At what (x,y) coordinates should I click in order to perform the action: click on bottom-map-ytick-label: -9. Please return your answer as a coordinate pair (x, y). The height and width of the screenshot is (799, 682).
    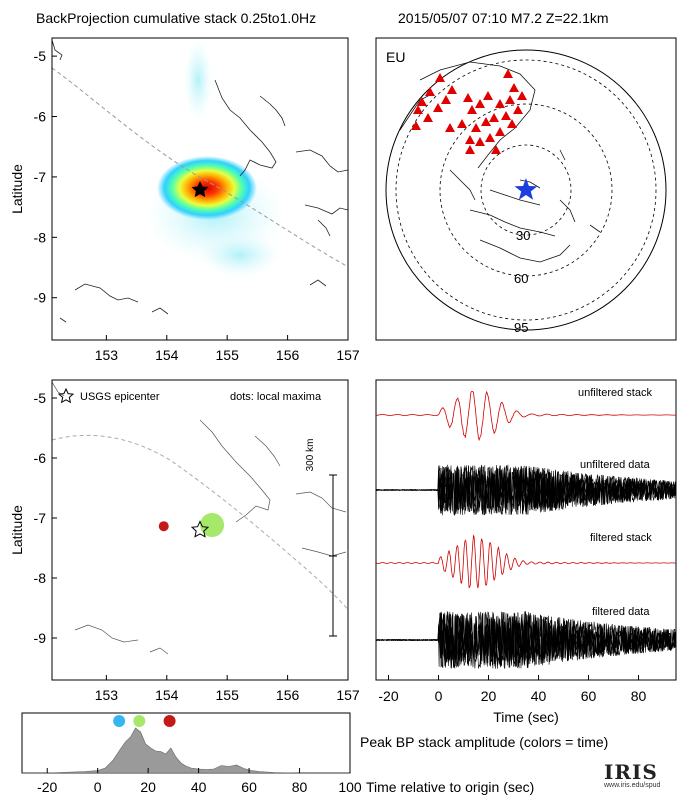
    Looking at the image, I should click on (40, 638).